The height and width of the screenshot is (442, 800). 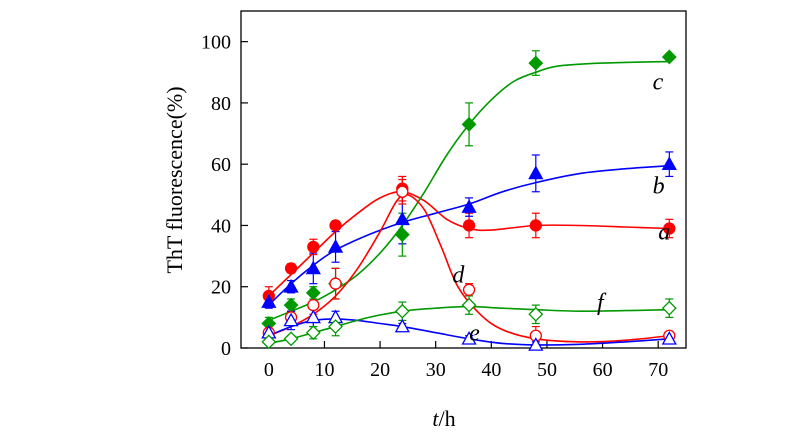 I want to click on x-axis-title-variable: t, so click(x=435, y=418).